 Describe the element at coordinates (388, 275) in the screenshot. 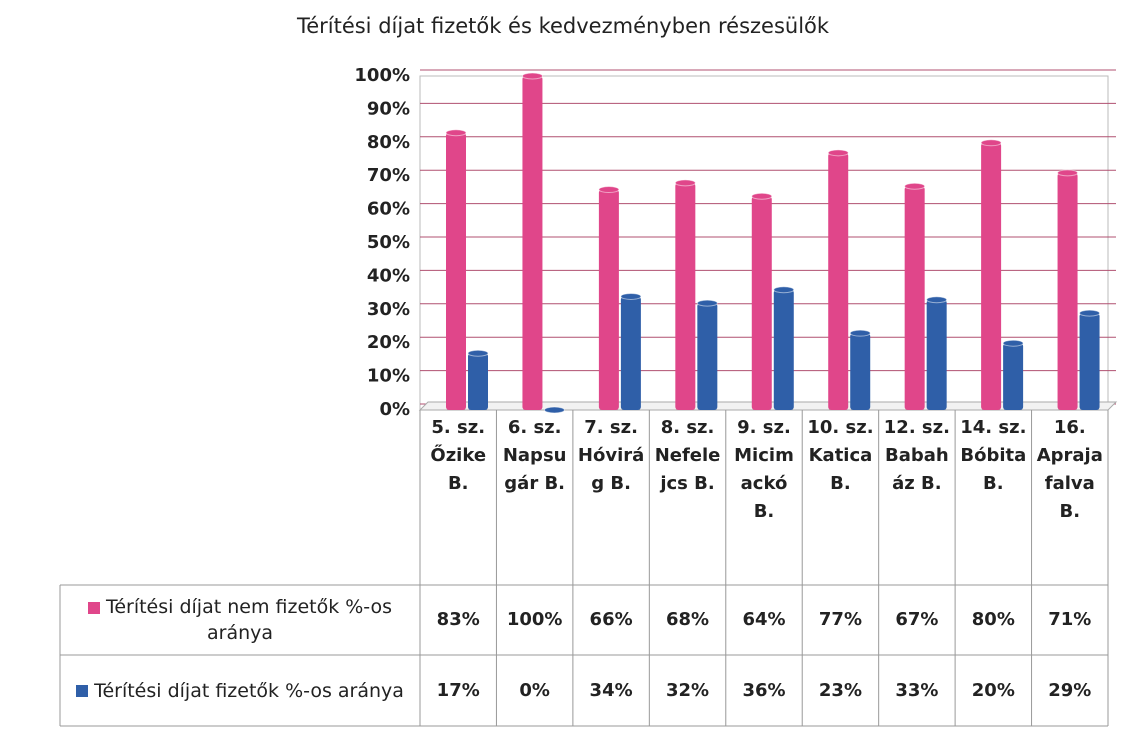

I see `y-tick-label: 40%` at that location.